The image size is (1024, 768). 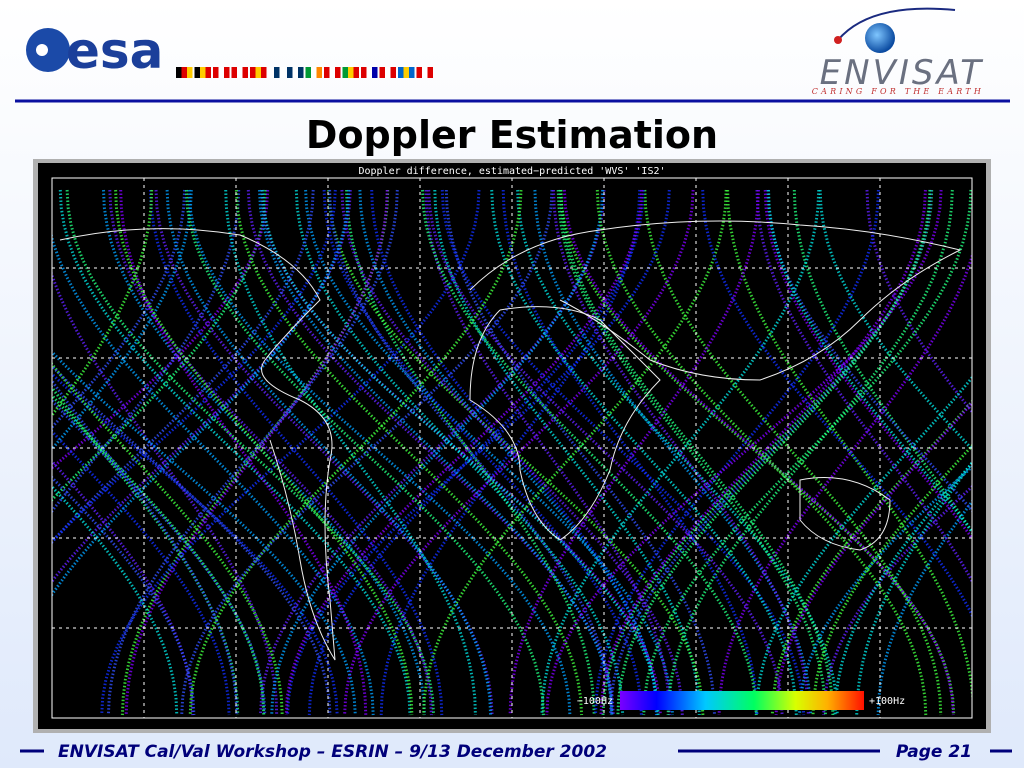 I want to click on envisat-text: ENVISAT, so click(x=902, y=73).